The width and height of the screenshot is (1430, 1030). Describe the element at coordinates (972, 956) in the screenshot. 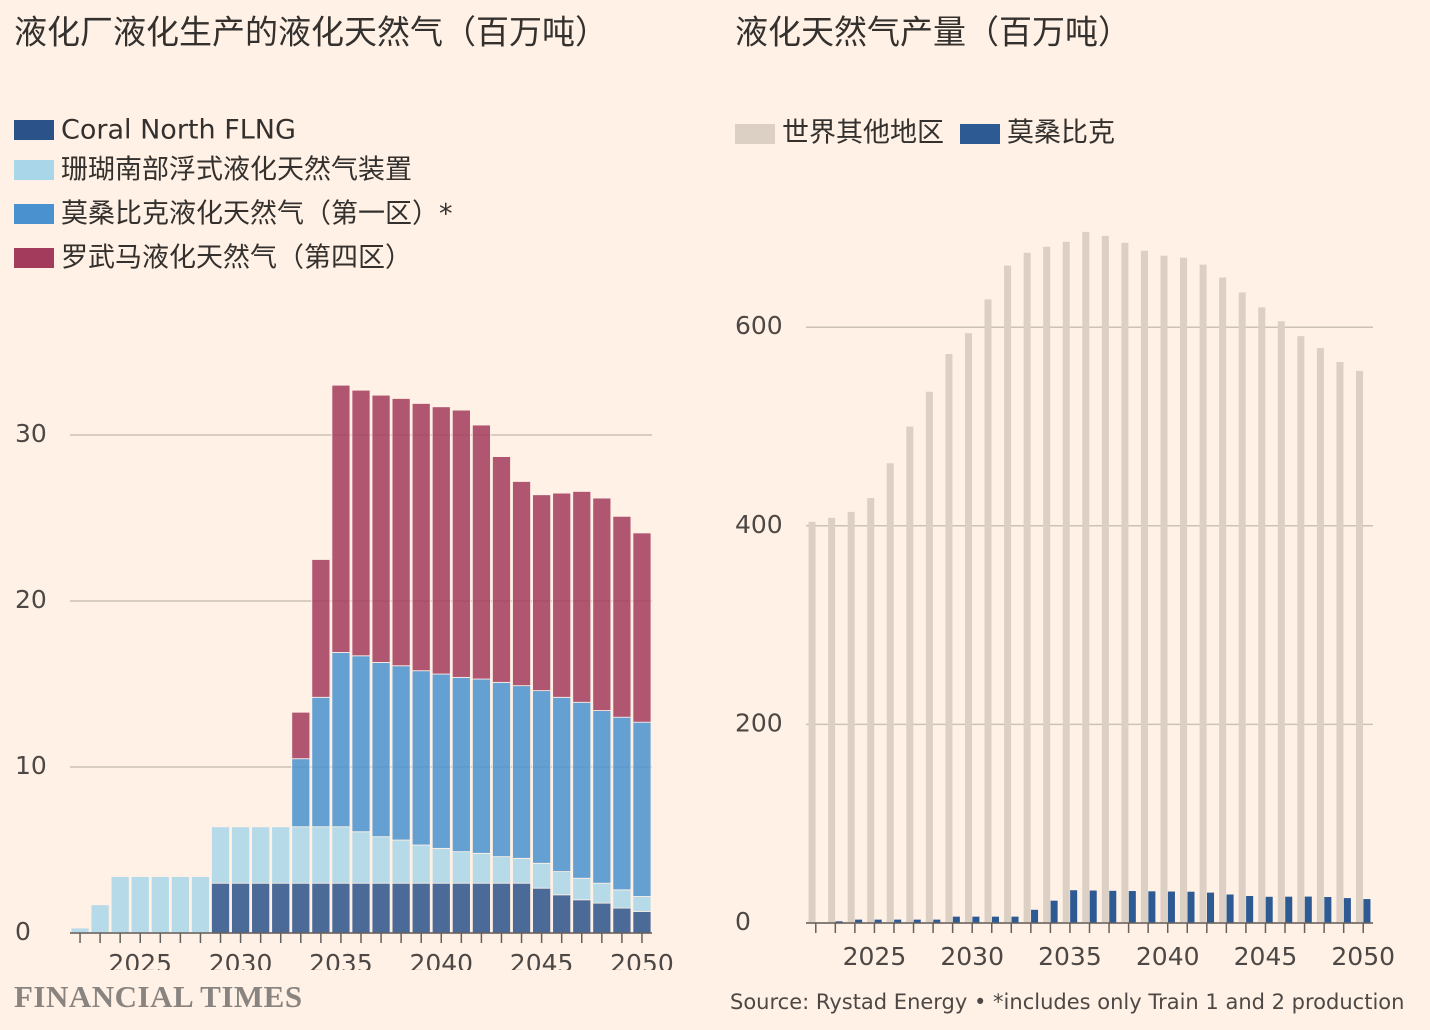

I see `x-tick-label: 2030` at that location.